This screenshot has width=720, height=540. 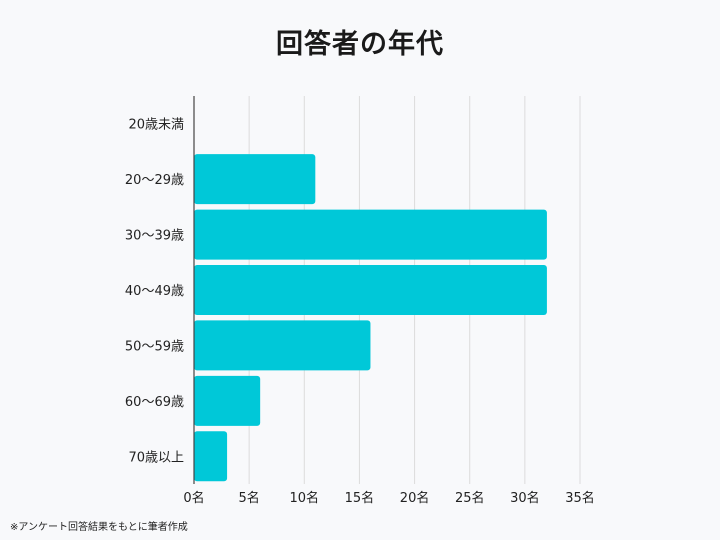 I want to click on chart-title: 回答者の年代, so click(x=360, y=44).